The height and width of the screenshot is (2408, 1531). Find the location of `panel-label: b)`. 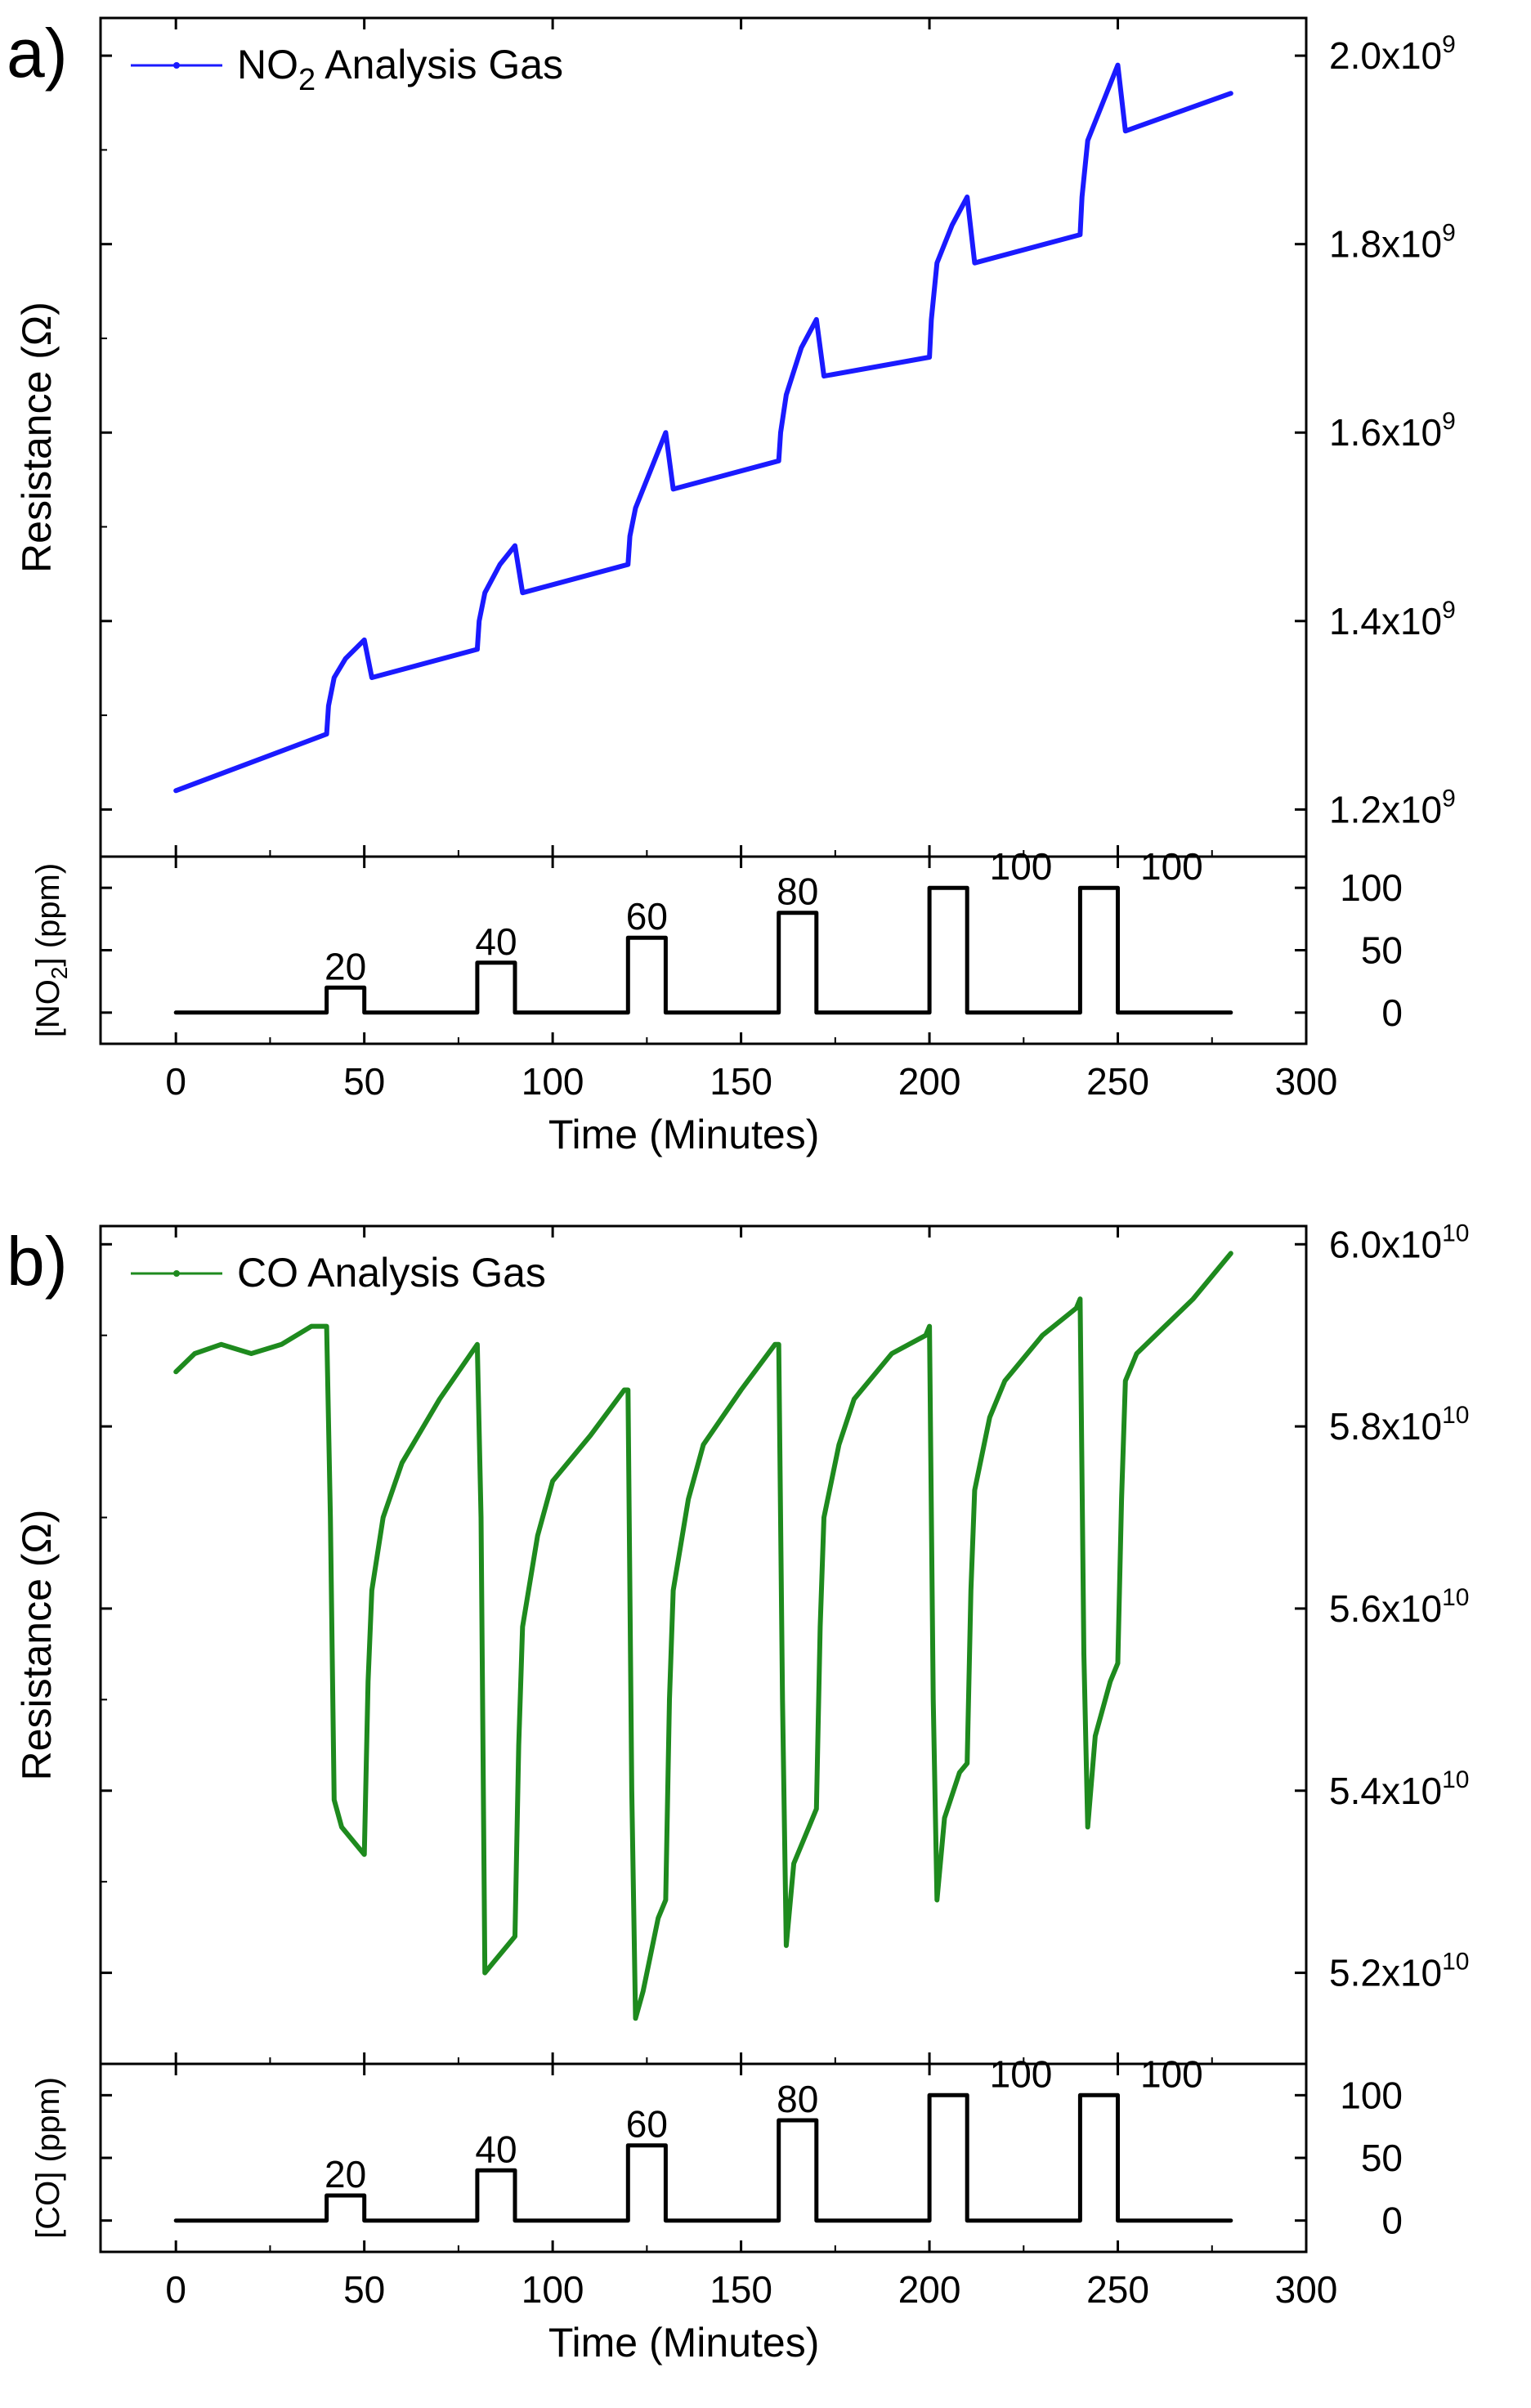

panel-label: b) is located at coordinates (37, 1262).